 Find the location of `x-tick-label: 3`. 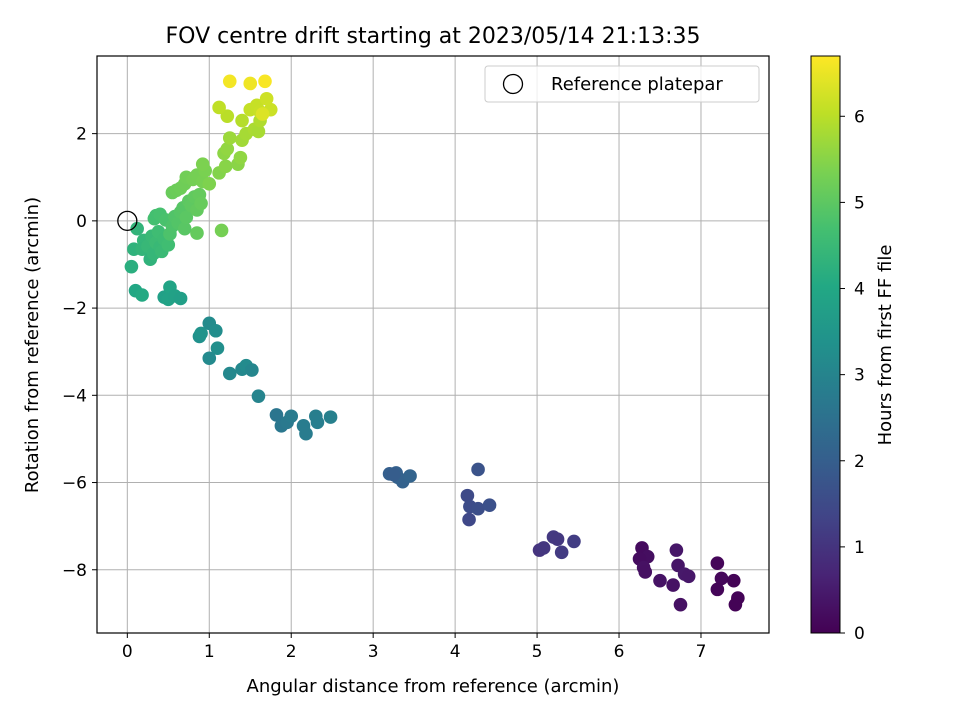

x-tick-label: 3 is located at coordinates (373, 652).